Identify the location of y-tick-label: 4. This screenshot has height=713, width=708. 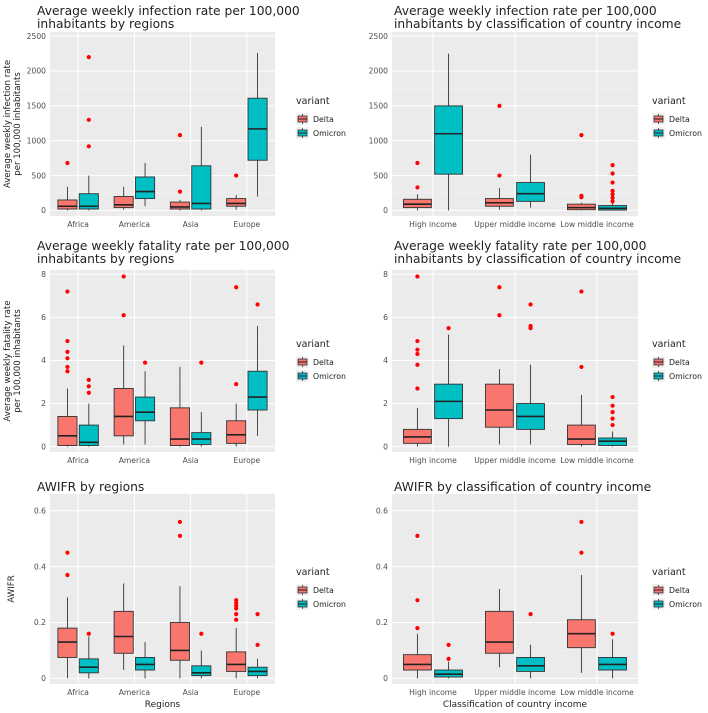
(43, 360).